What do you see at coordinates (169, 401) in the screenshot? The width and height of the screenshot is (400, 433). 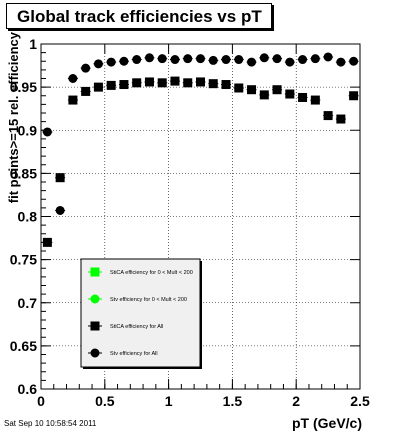 I see `x-tick-label: 1` at bounding box center [169, 401].